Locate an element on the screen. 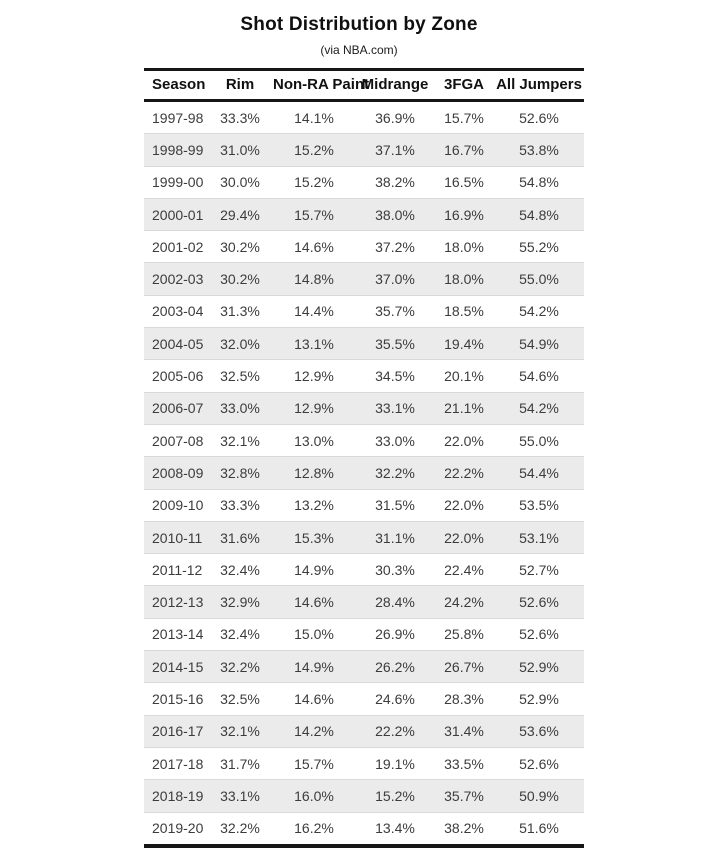  table-row: 2009-10 33.3% 13.2% 31.5% 22.0% 53.5% is located at coordinates (364, 505).